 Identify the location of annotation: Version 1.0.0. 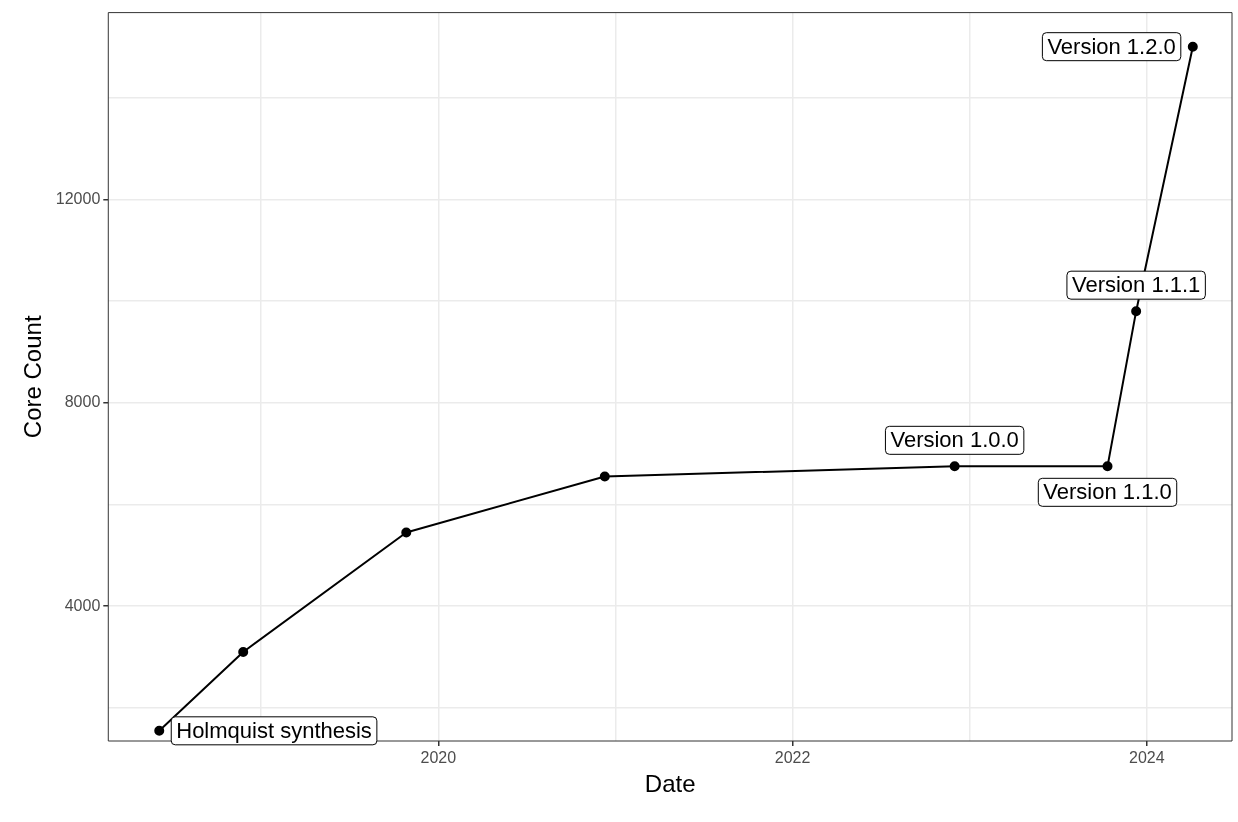
(954, 440).